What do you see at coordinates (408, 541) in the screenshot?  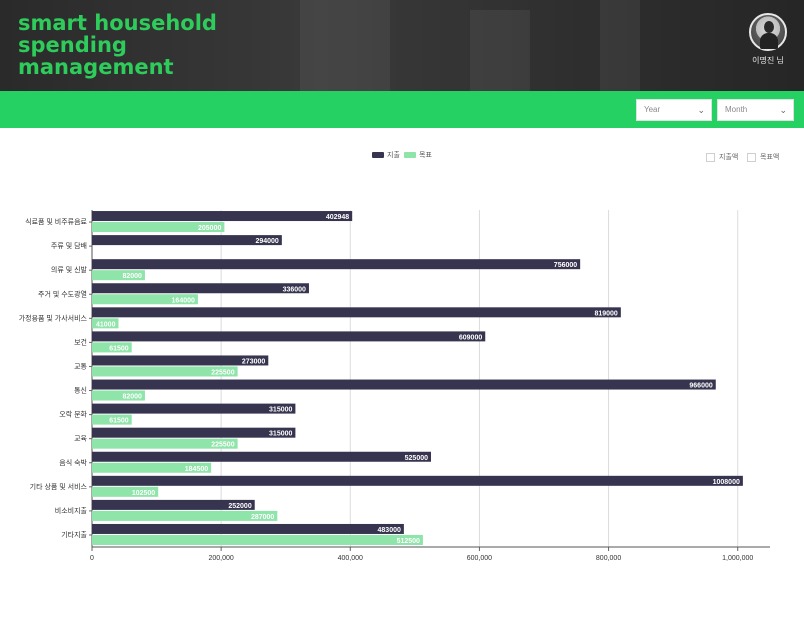 I see `target-value-label: 512500` at bounding box center [408, 541].